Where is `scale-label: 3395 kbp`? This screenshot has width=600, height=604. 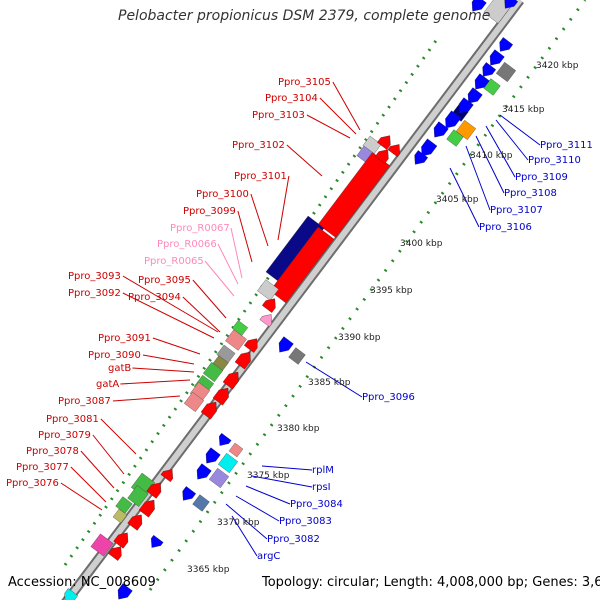 scale-label: 3395 kbp is located at coordinates (391, 291).